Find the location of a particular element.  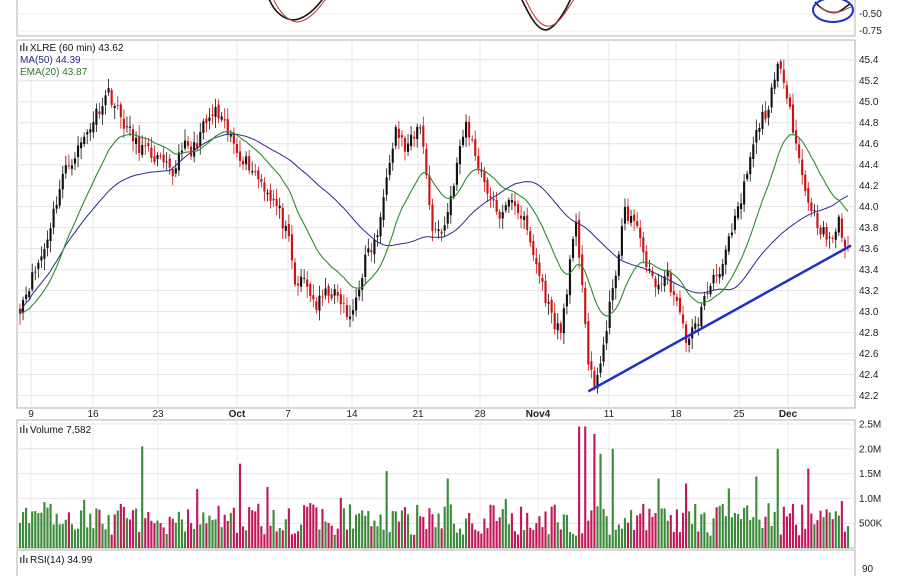

price-xtick: Oct is located at coordinates (237, 414).